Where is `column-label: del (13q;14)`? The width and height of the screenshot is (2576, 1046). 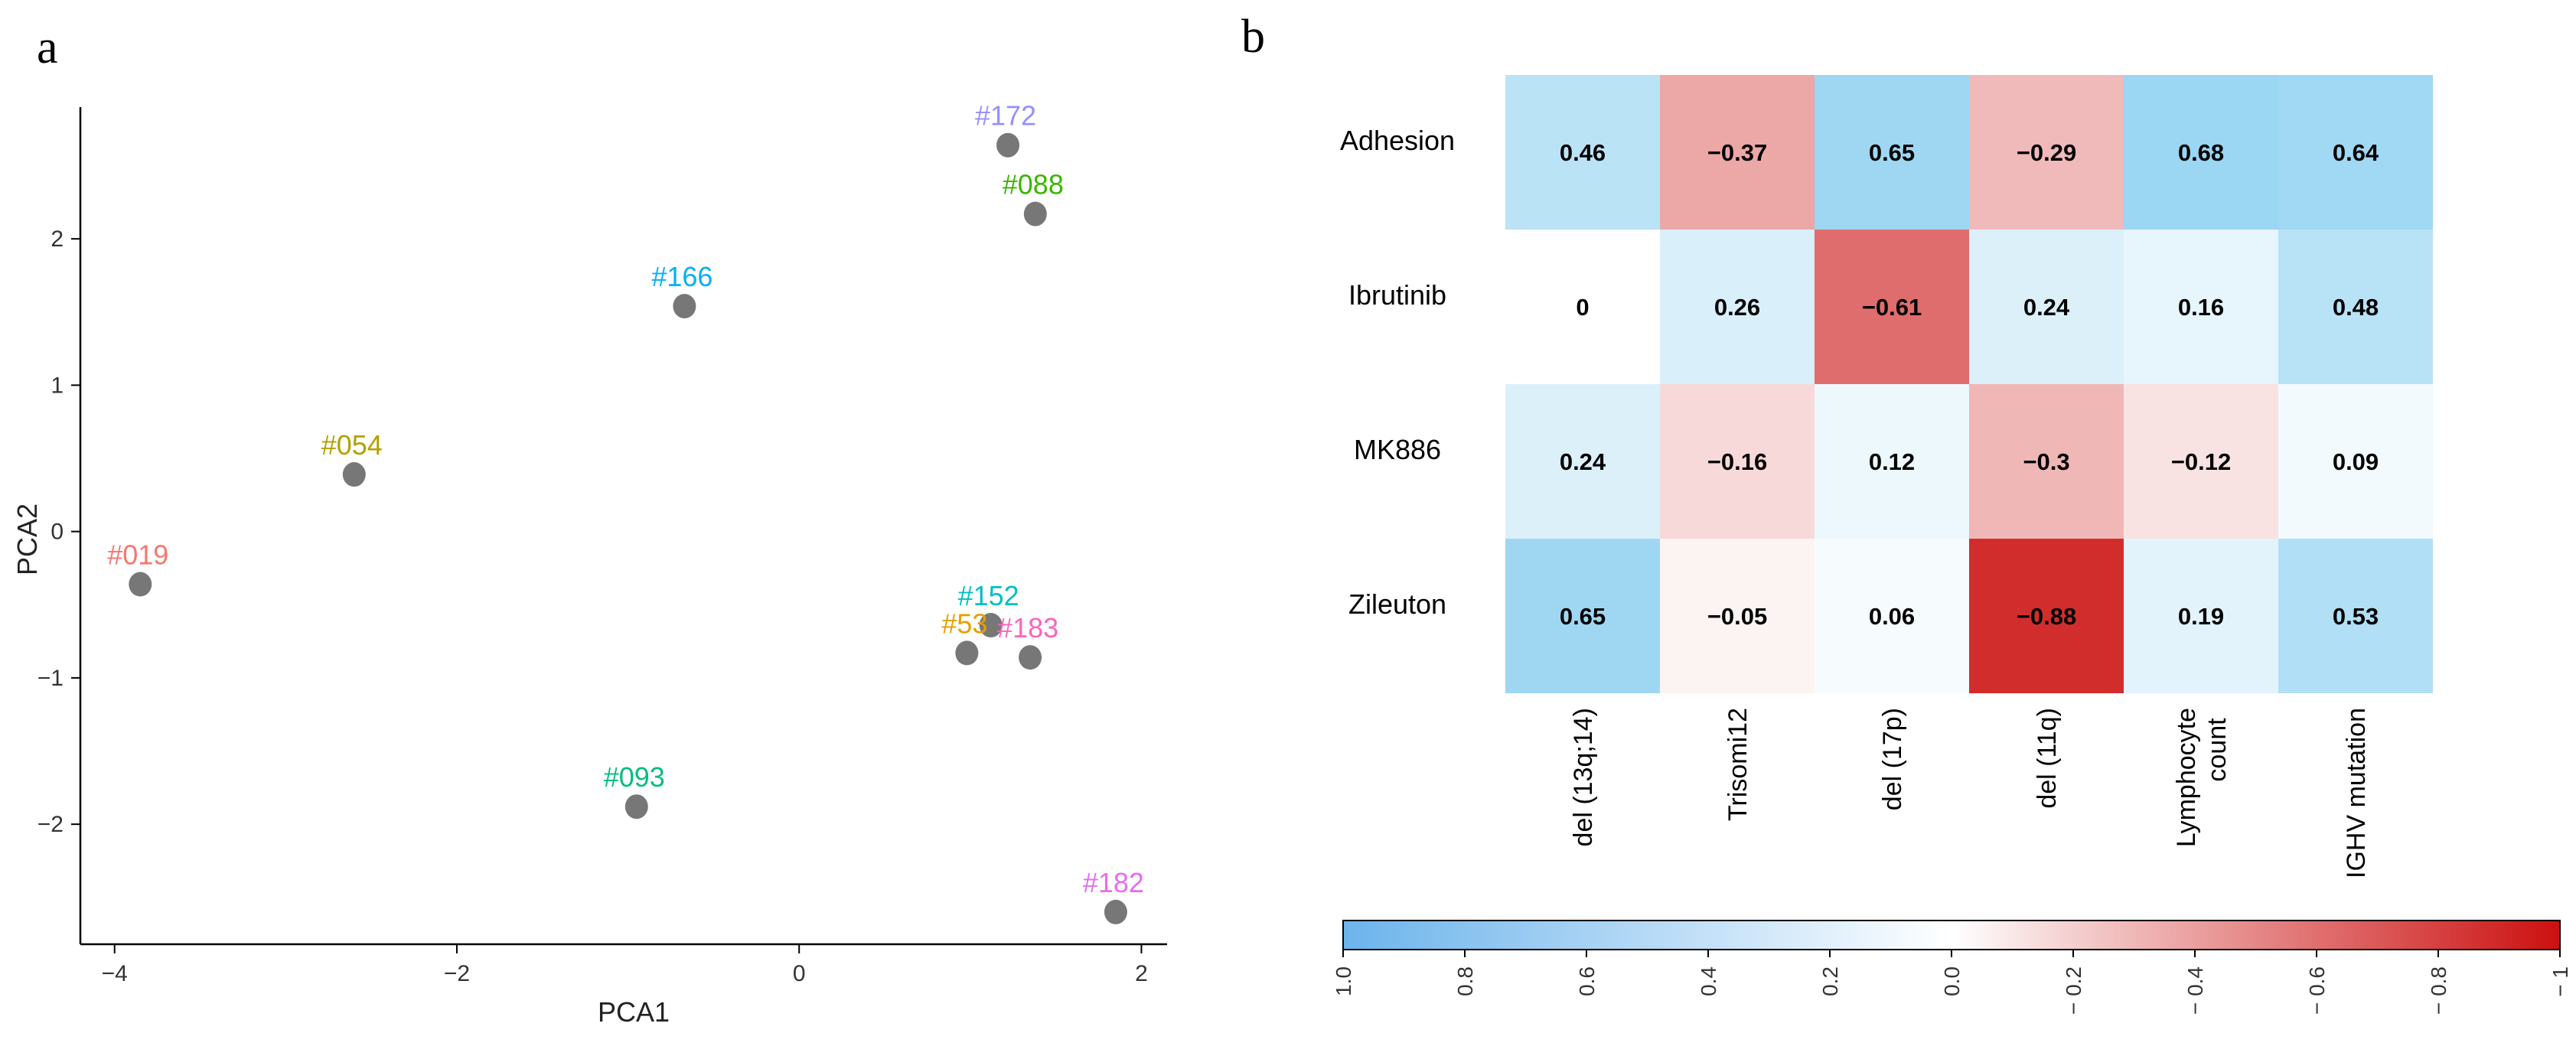 column-label: del (13q;14) is located at coordinates (1583, 777).